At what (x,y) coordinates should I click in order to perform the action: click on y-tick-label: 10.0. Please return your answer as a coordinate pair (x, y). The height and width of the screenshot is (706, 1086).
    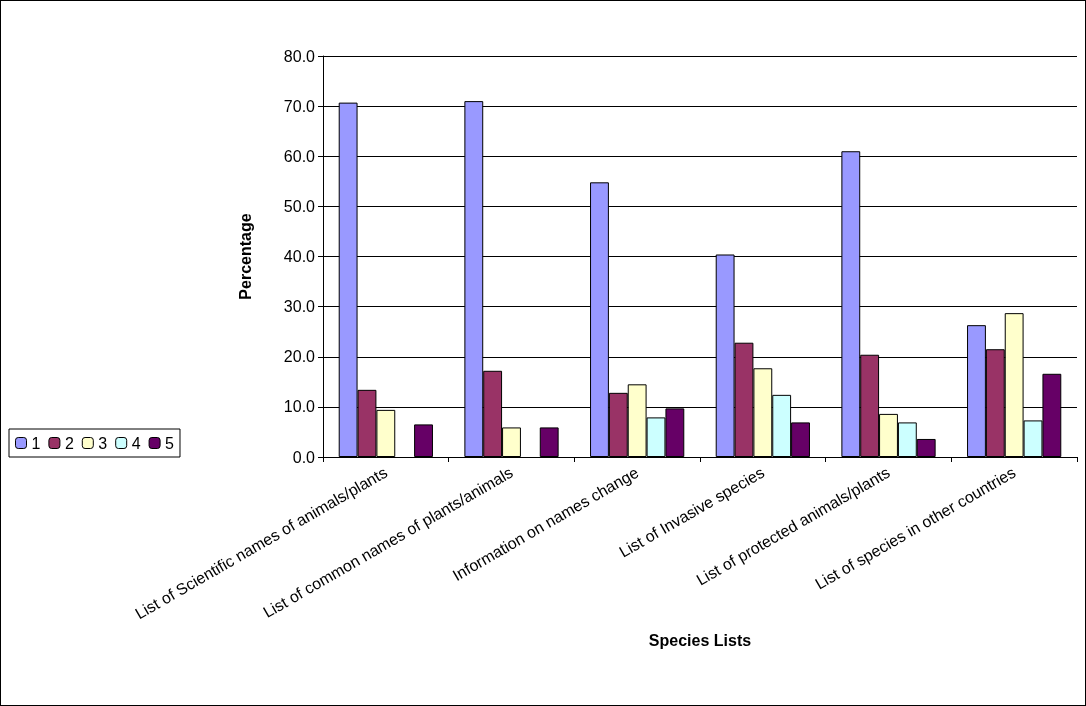
    Looking at the image, I should click on (299, 407).